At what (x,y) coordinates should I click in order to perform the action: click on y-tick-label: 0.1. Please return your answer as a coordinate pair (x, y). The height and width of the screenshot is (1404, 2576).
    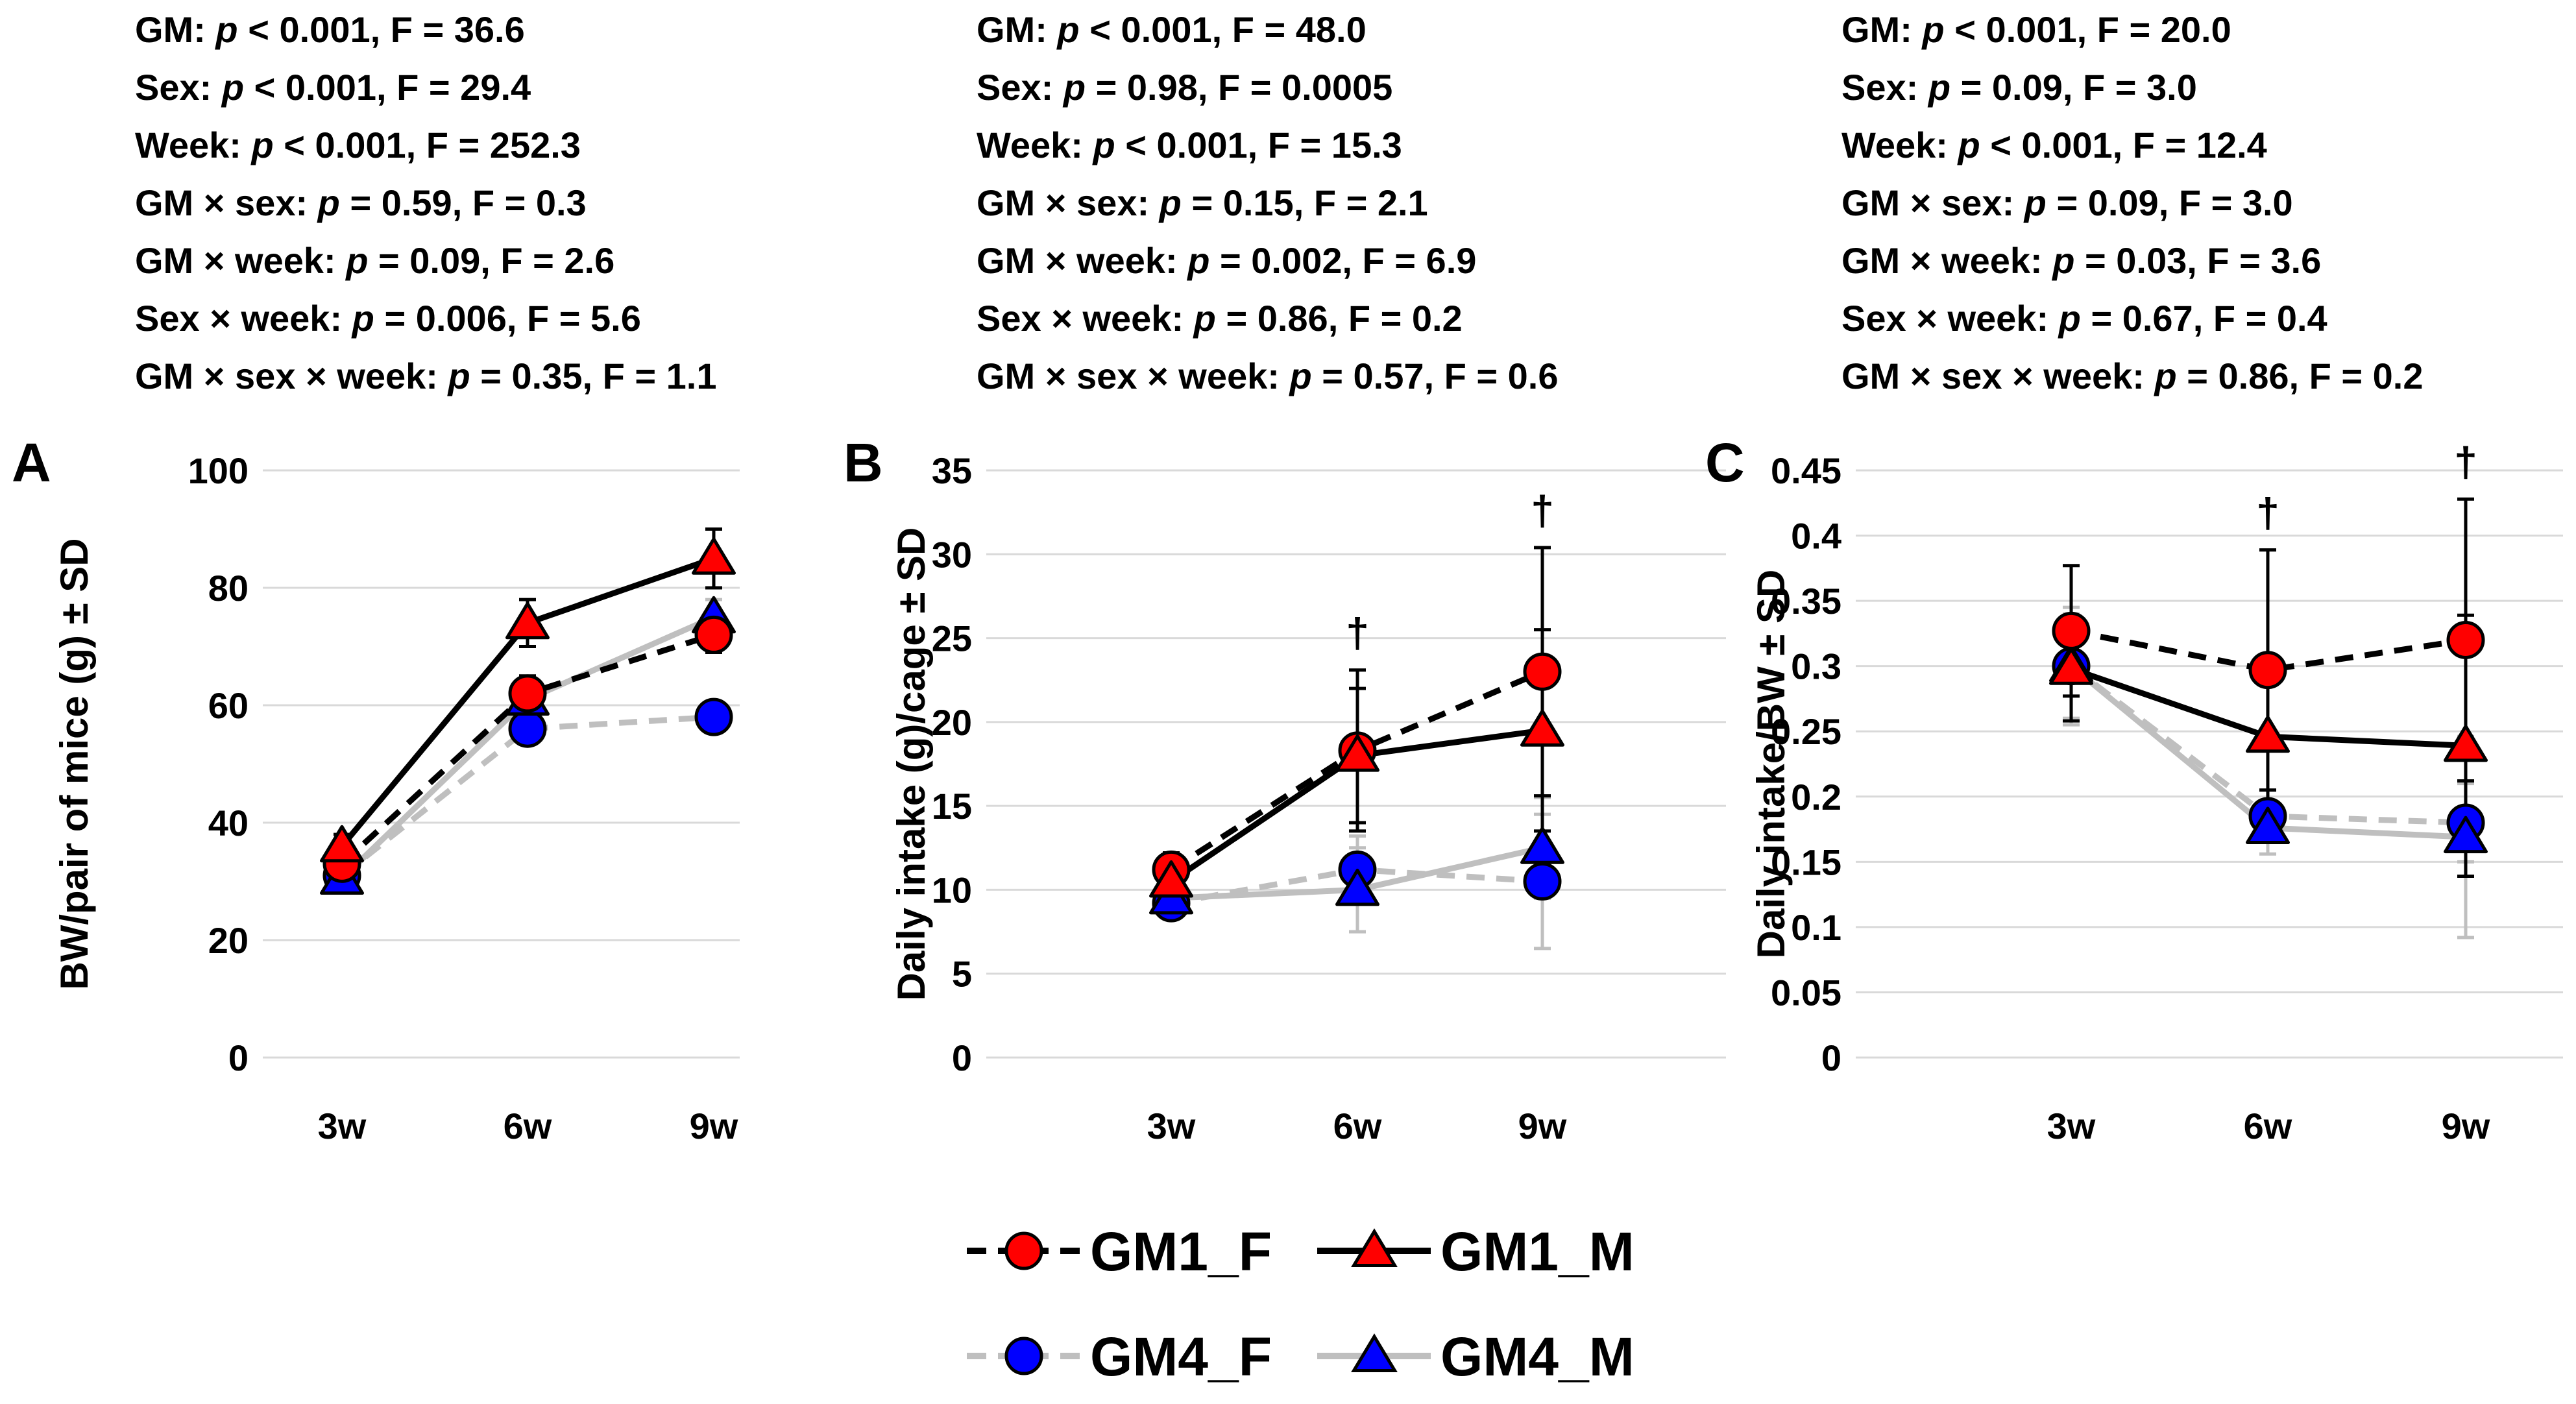
    Looking at the image, I should click on (1816, 927).